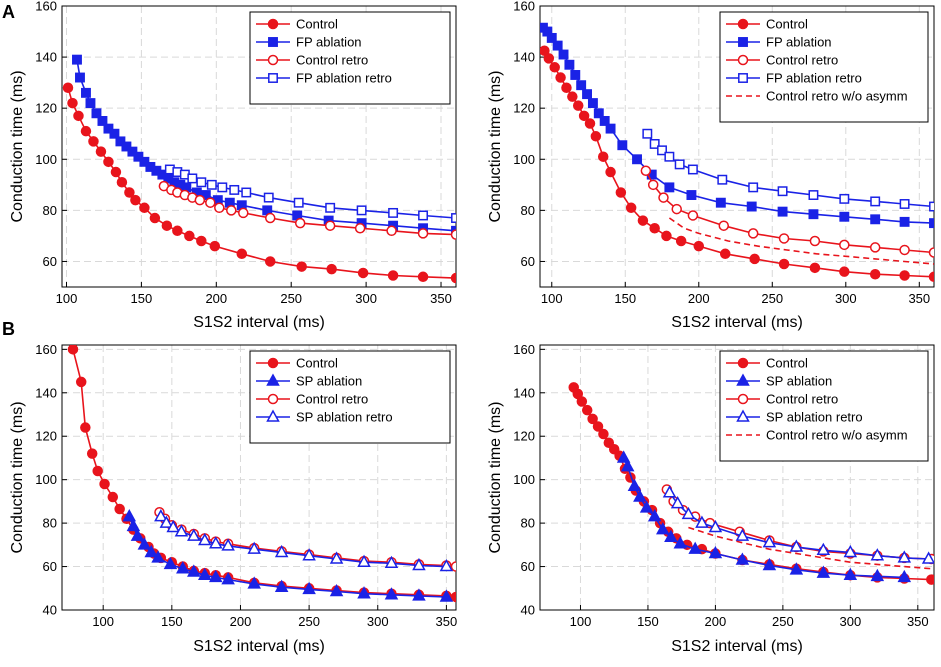 The height and width of the screenshot is (667, 941). I want to click on legend-box, so click(824, 67).